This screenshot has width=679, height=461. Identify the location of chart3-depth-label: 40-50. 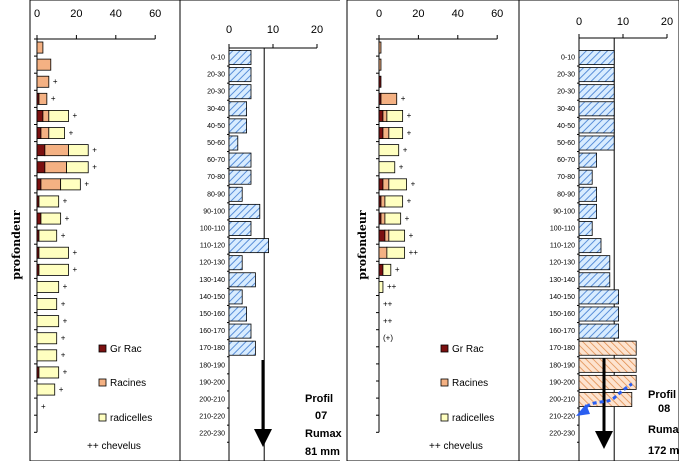
(566, 126).